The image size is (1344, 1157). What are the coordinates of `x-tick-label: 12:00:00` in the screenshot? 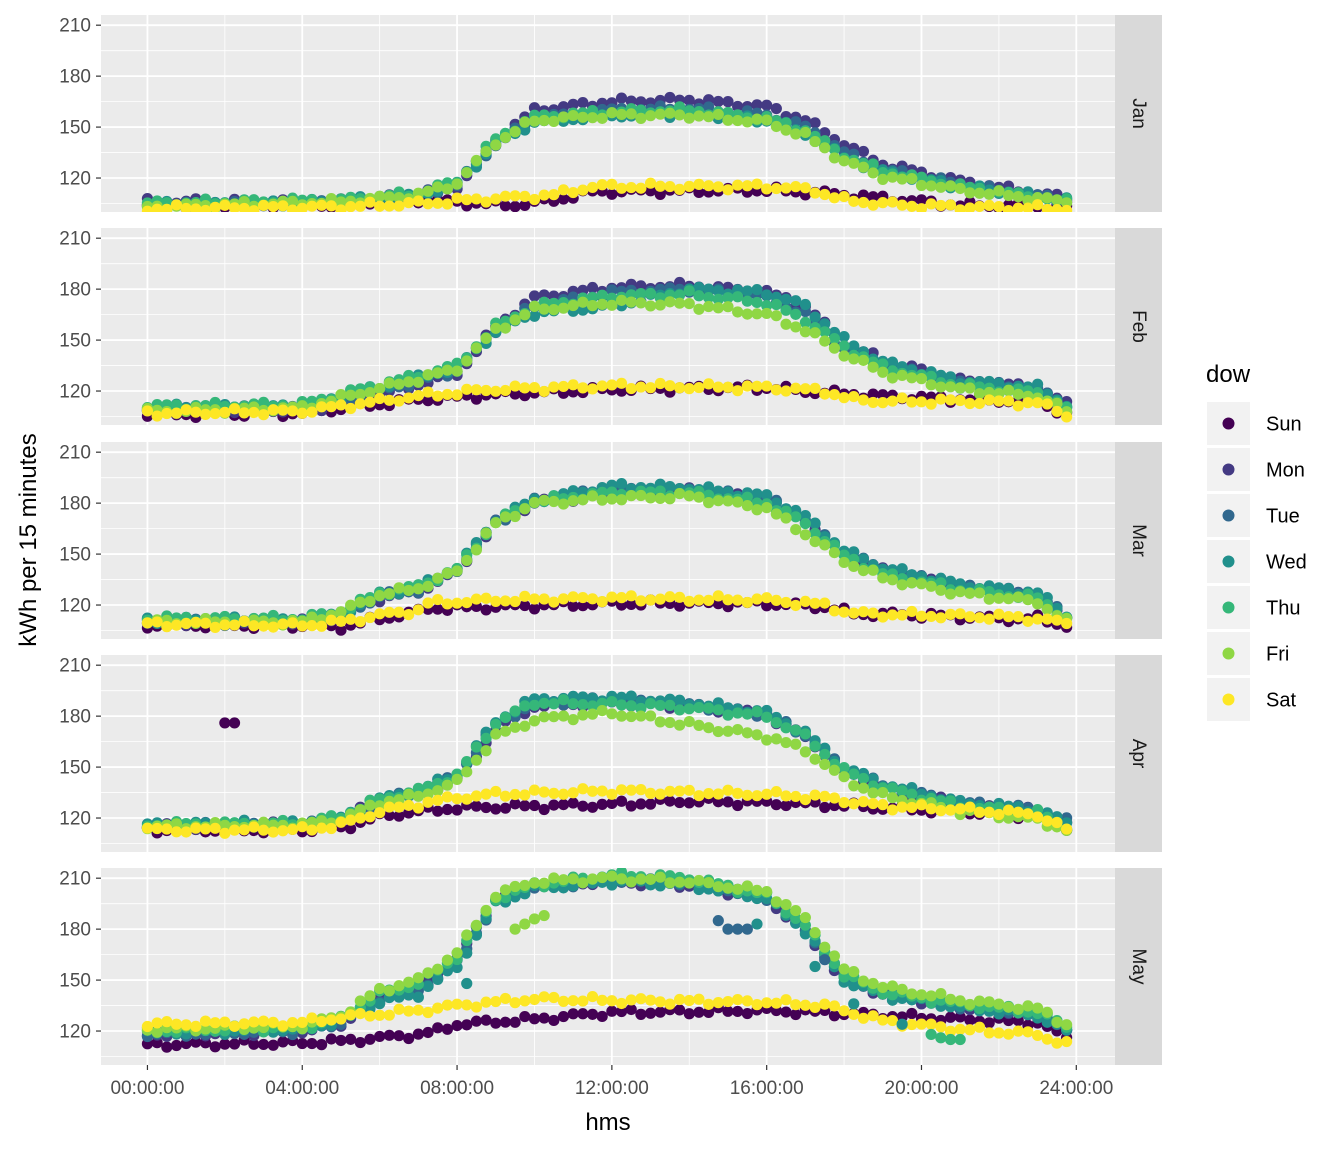 It's located at (612, 1088).